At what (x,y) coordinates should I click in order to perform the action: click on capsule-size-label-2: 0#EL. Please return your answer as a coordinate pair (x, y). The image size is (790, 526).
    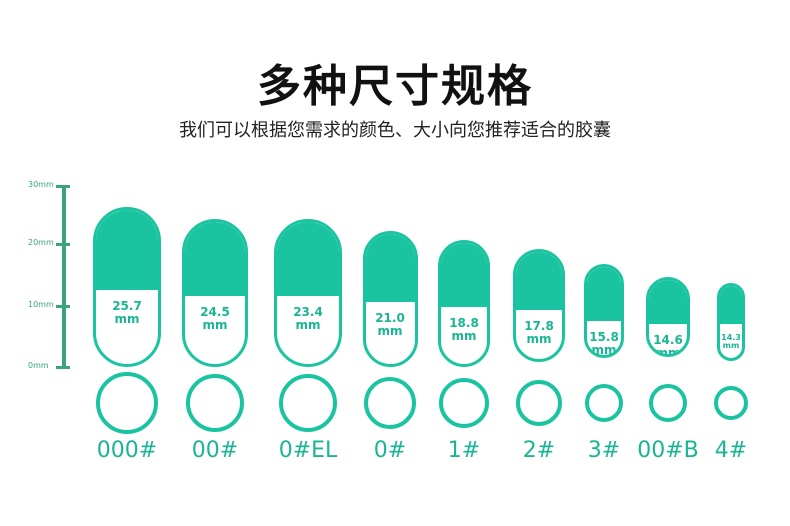
    Looking at the image, I should click on (308, 450).